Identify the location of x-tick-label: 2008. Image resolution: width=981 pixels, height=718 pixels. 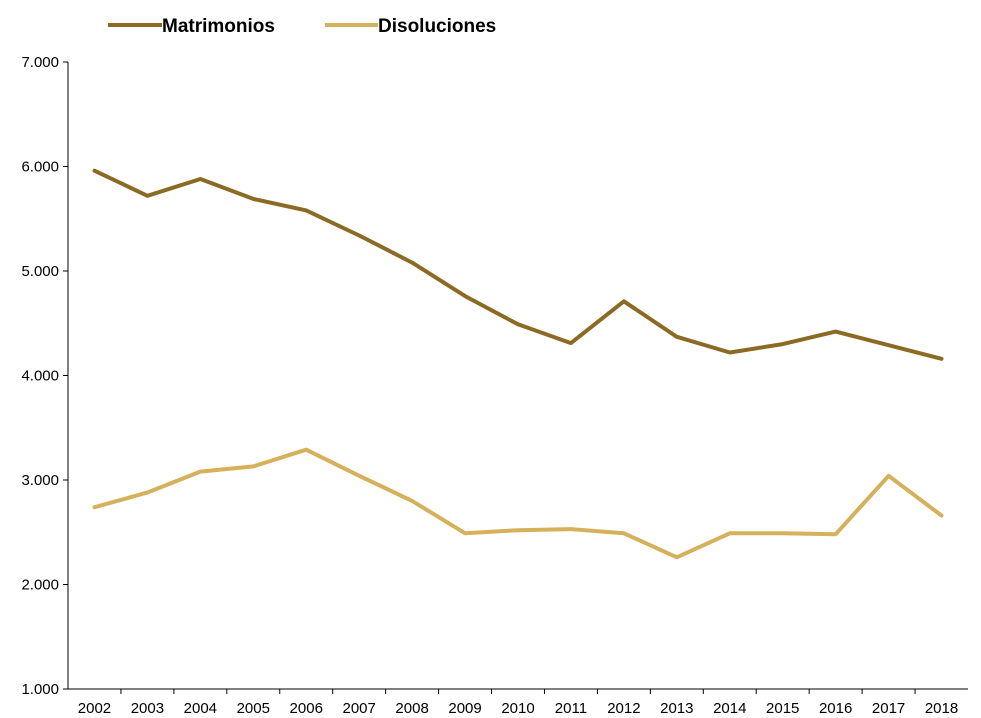
(411, 708).